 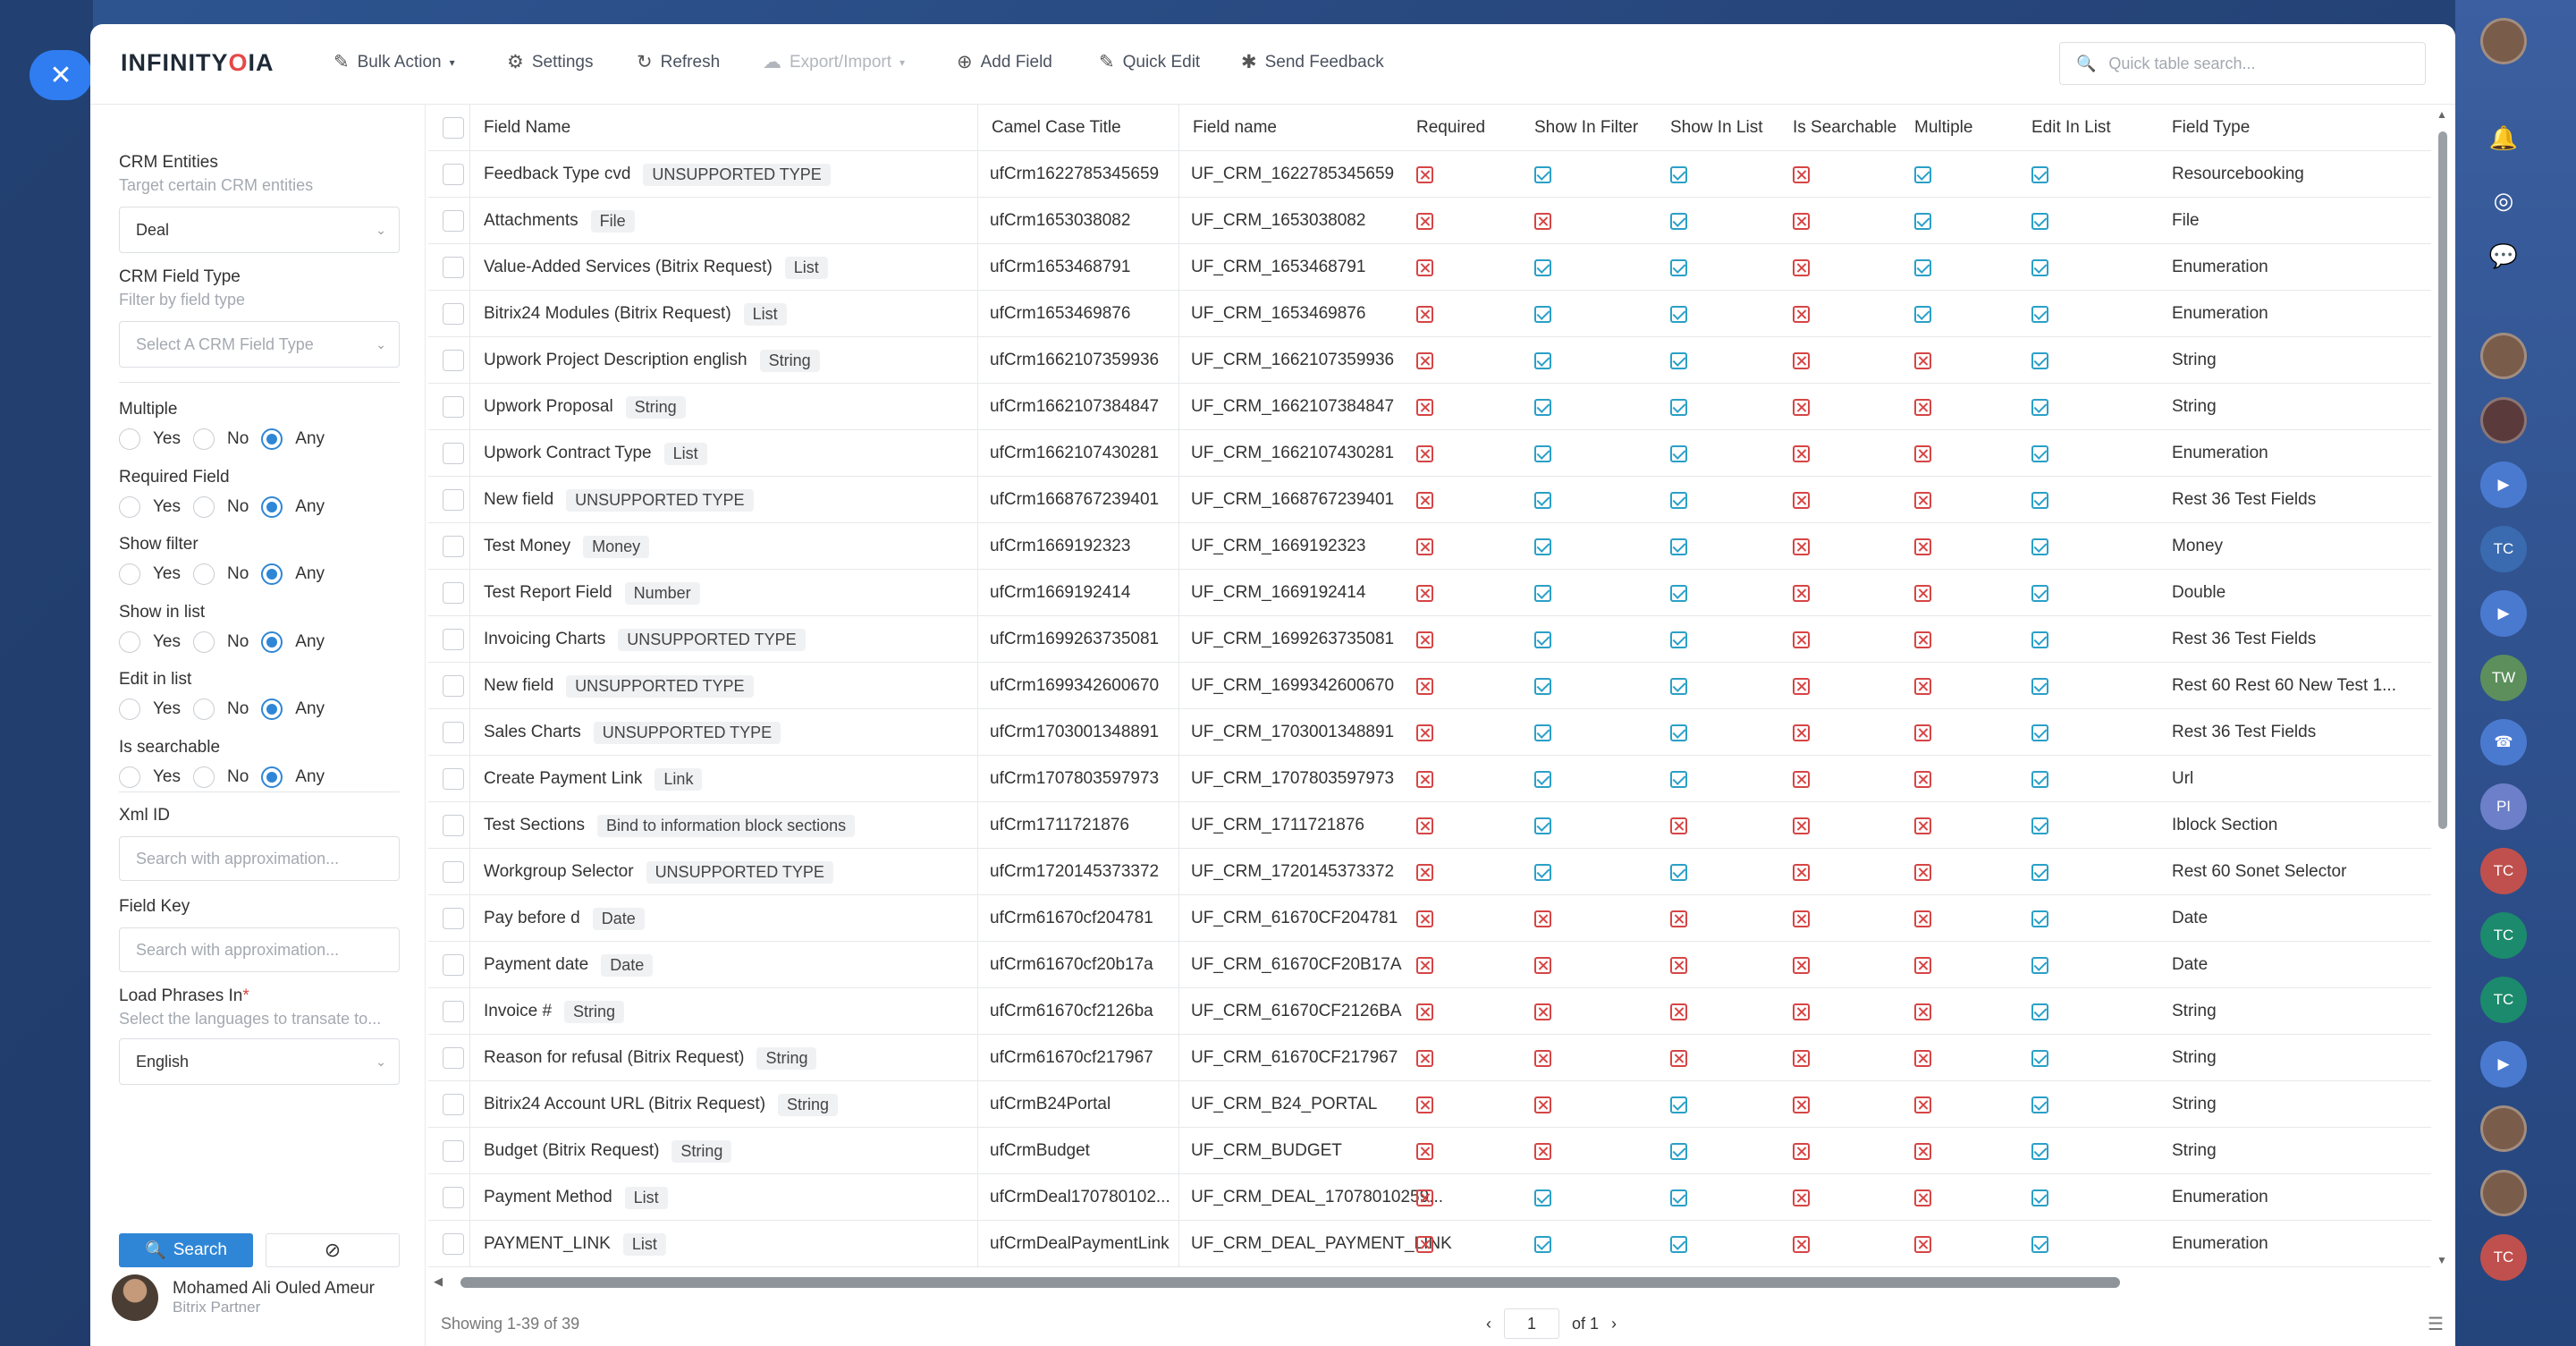 I want to click on crm-entities-select: Deal ⌄, so click(x=259, y=230).